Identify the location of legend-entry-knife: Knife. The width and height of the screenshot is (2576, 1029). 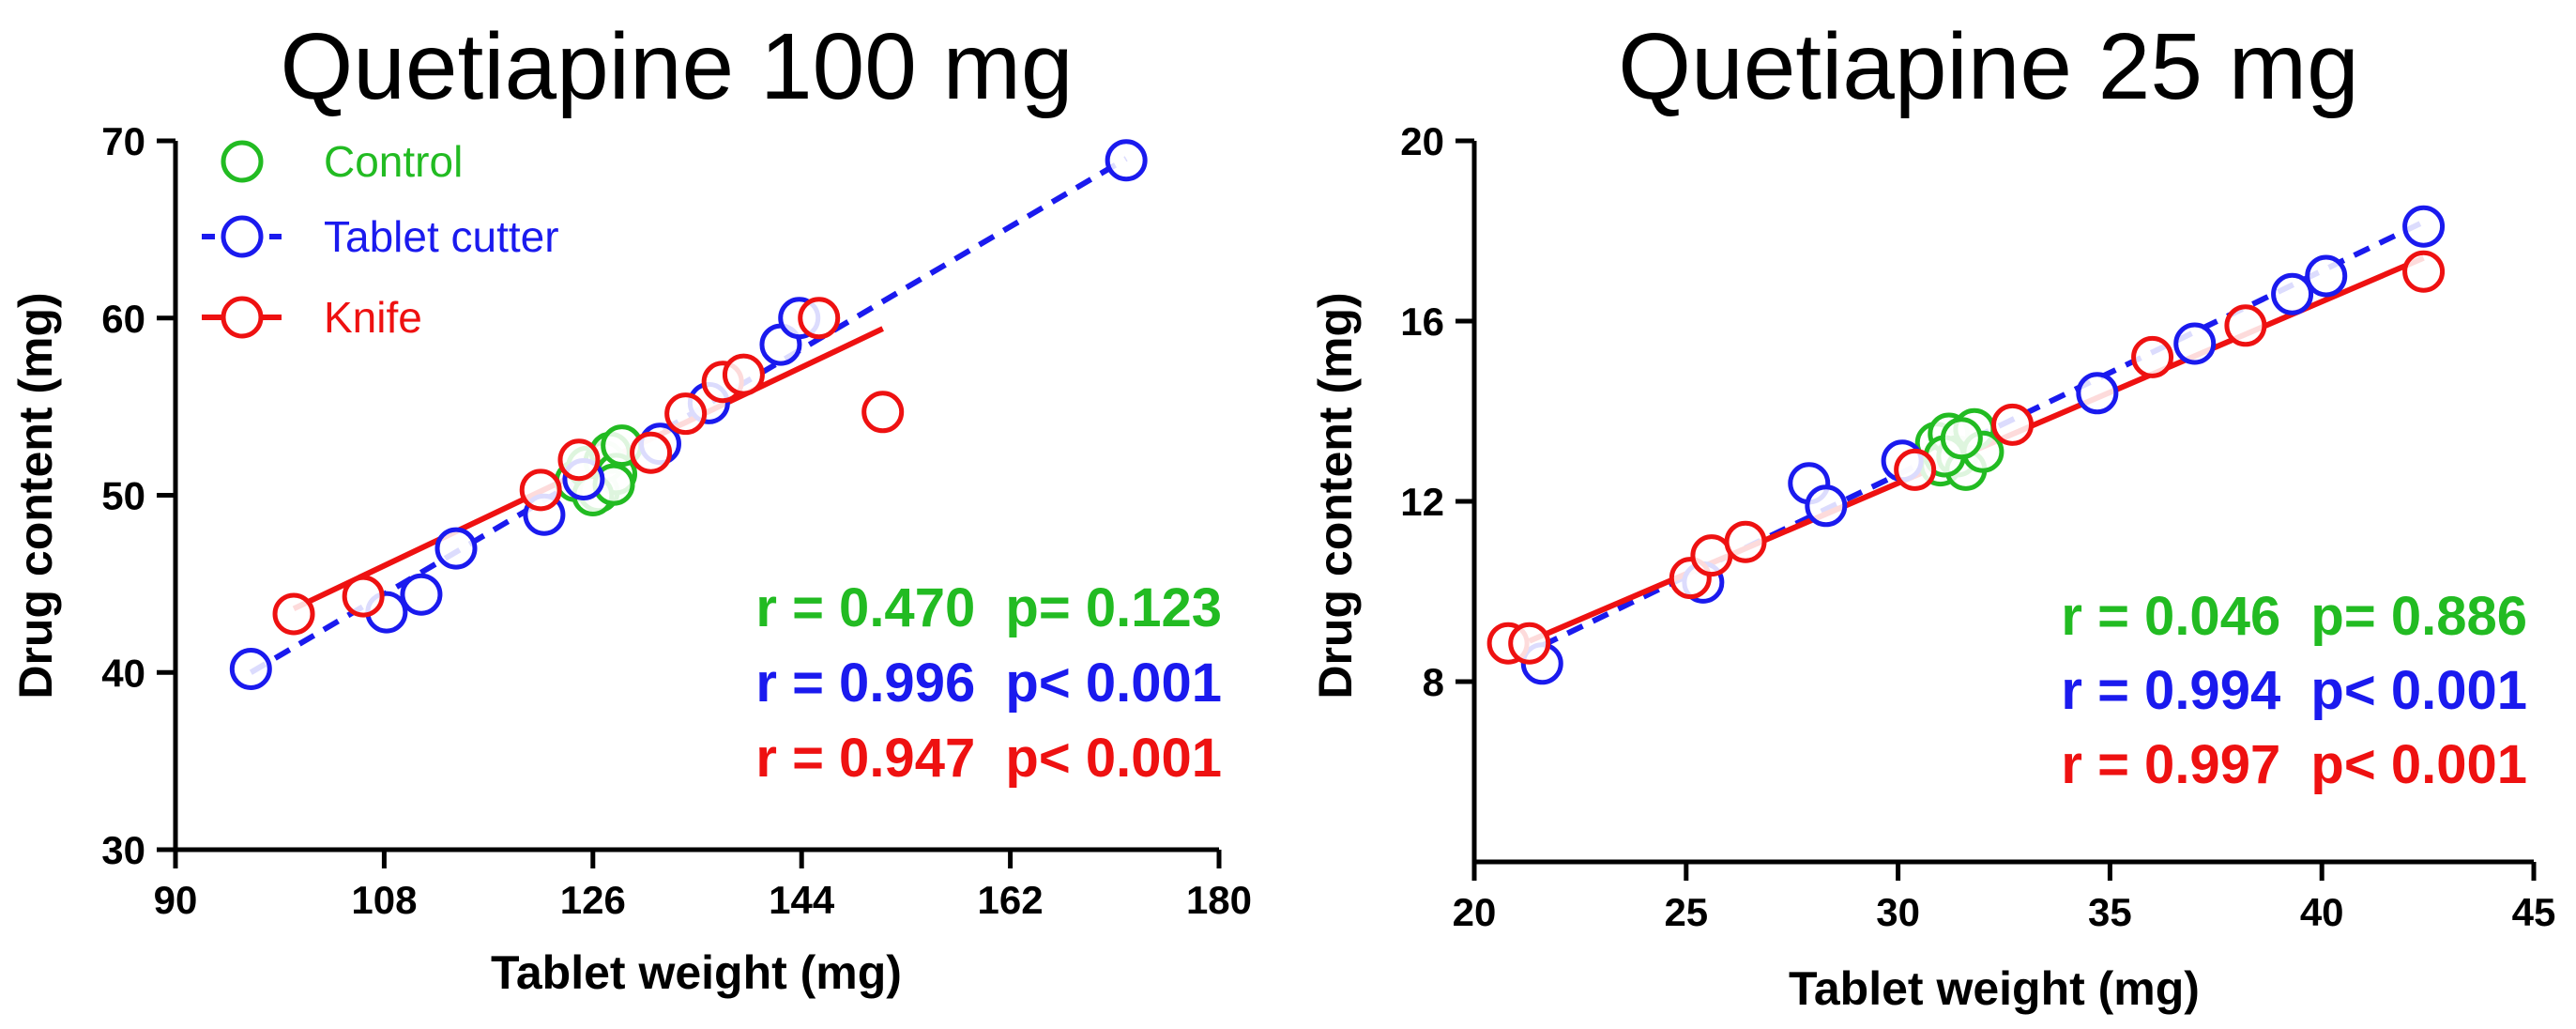
(312, 317).